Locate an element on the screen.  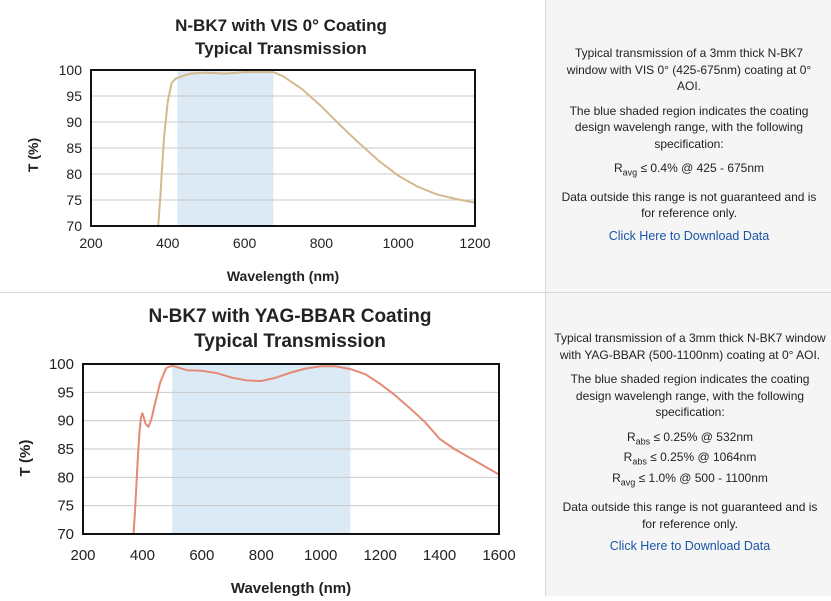
spec-line: Rabs ≤ 0.25% @ 1064nm is located at coordinates (690, 459).